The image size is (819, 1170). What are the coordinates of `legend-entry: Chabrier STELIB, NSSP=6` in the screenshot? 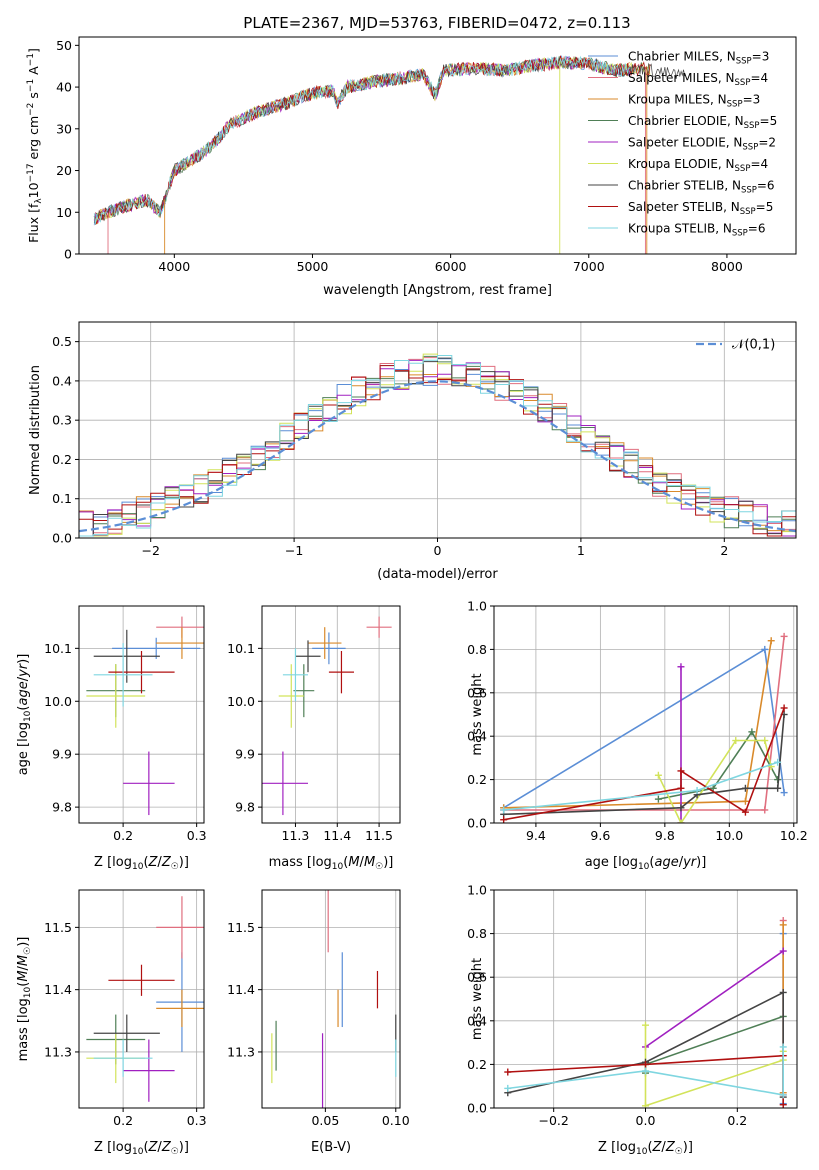 It's located at (701, 187).